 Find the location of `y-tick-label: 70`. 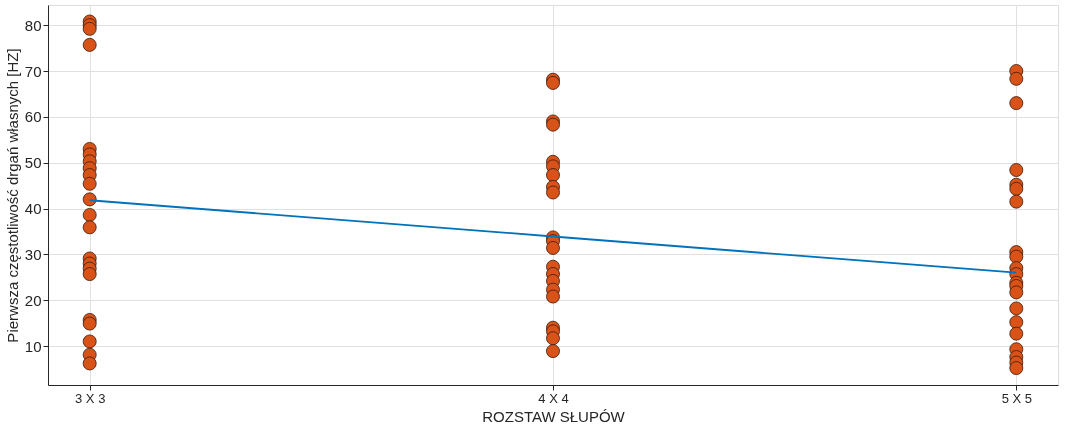

y-tick-label: 70 is located at coordinates (33, 71).